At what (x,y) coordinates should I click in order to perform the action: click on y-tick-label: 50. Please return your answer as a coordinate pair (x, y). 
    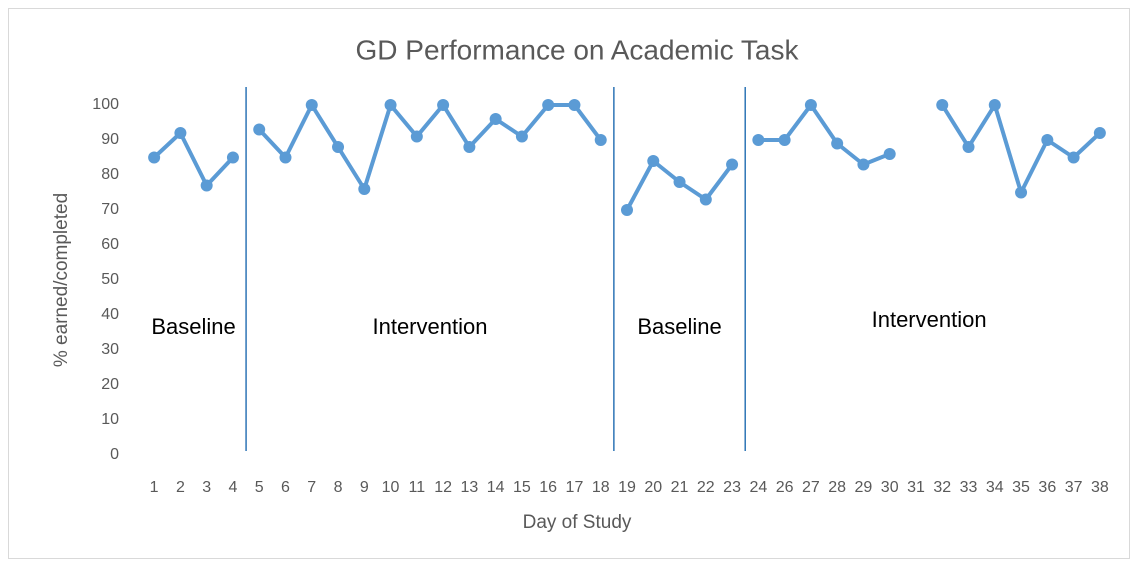
    Looking at the image, I should click on (110, 279).